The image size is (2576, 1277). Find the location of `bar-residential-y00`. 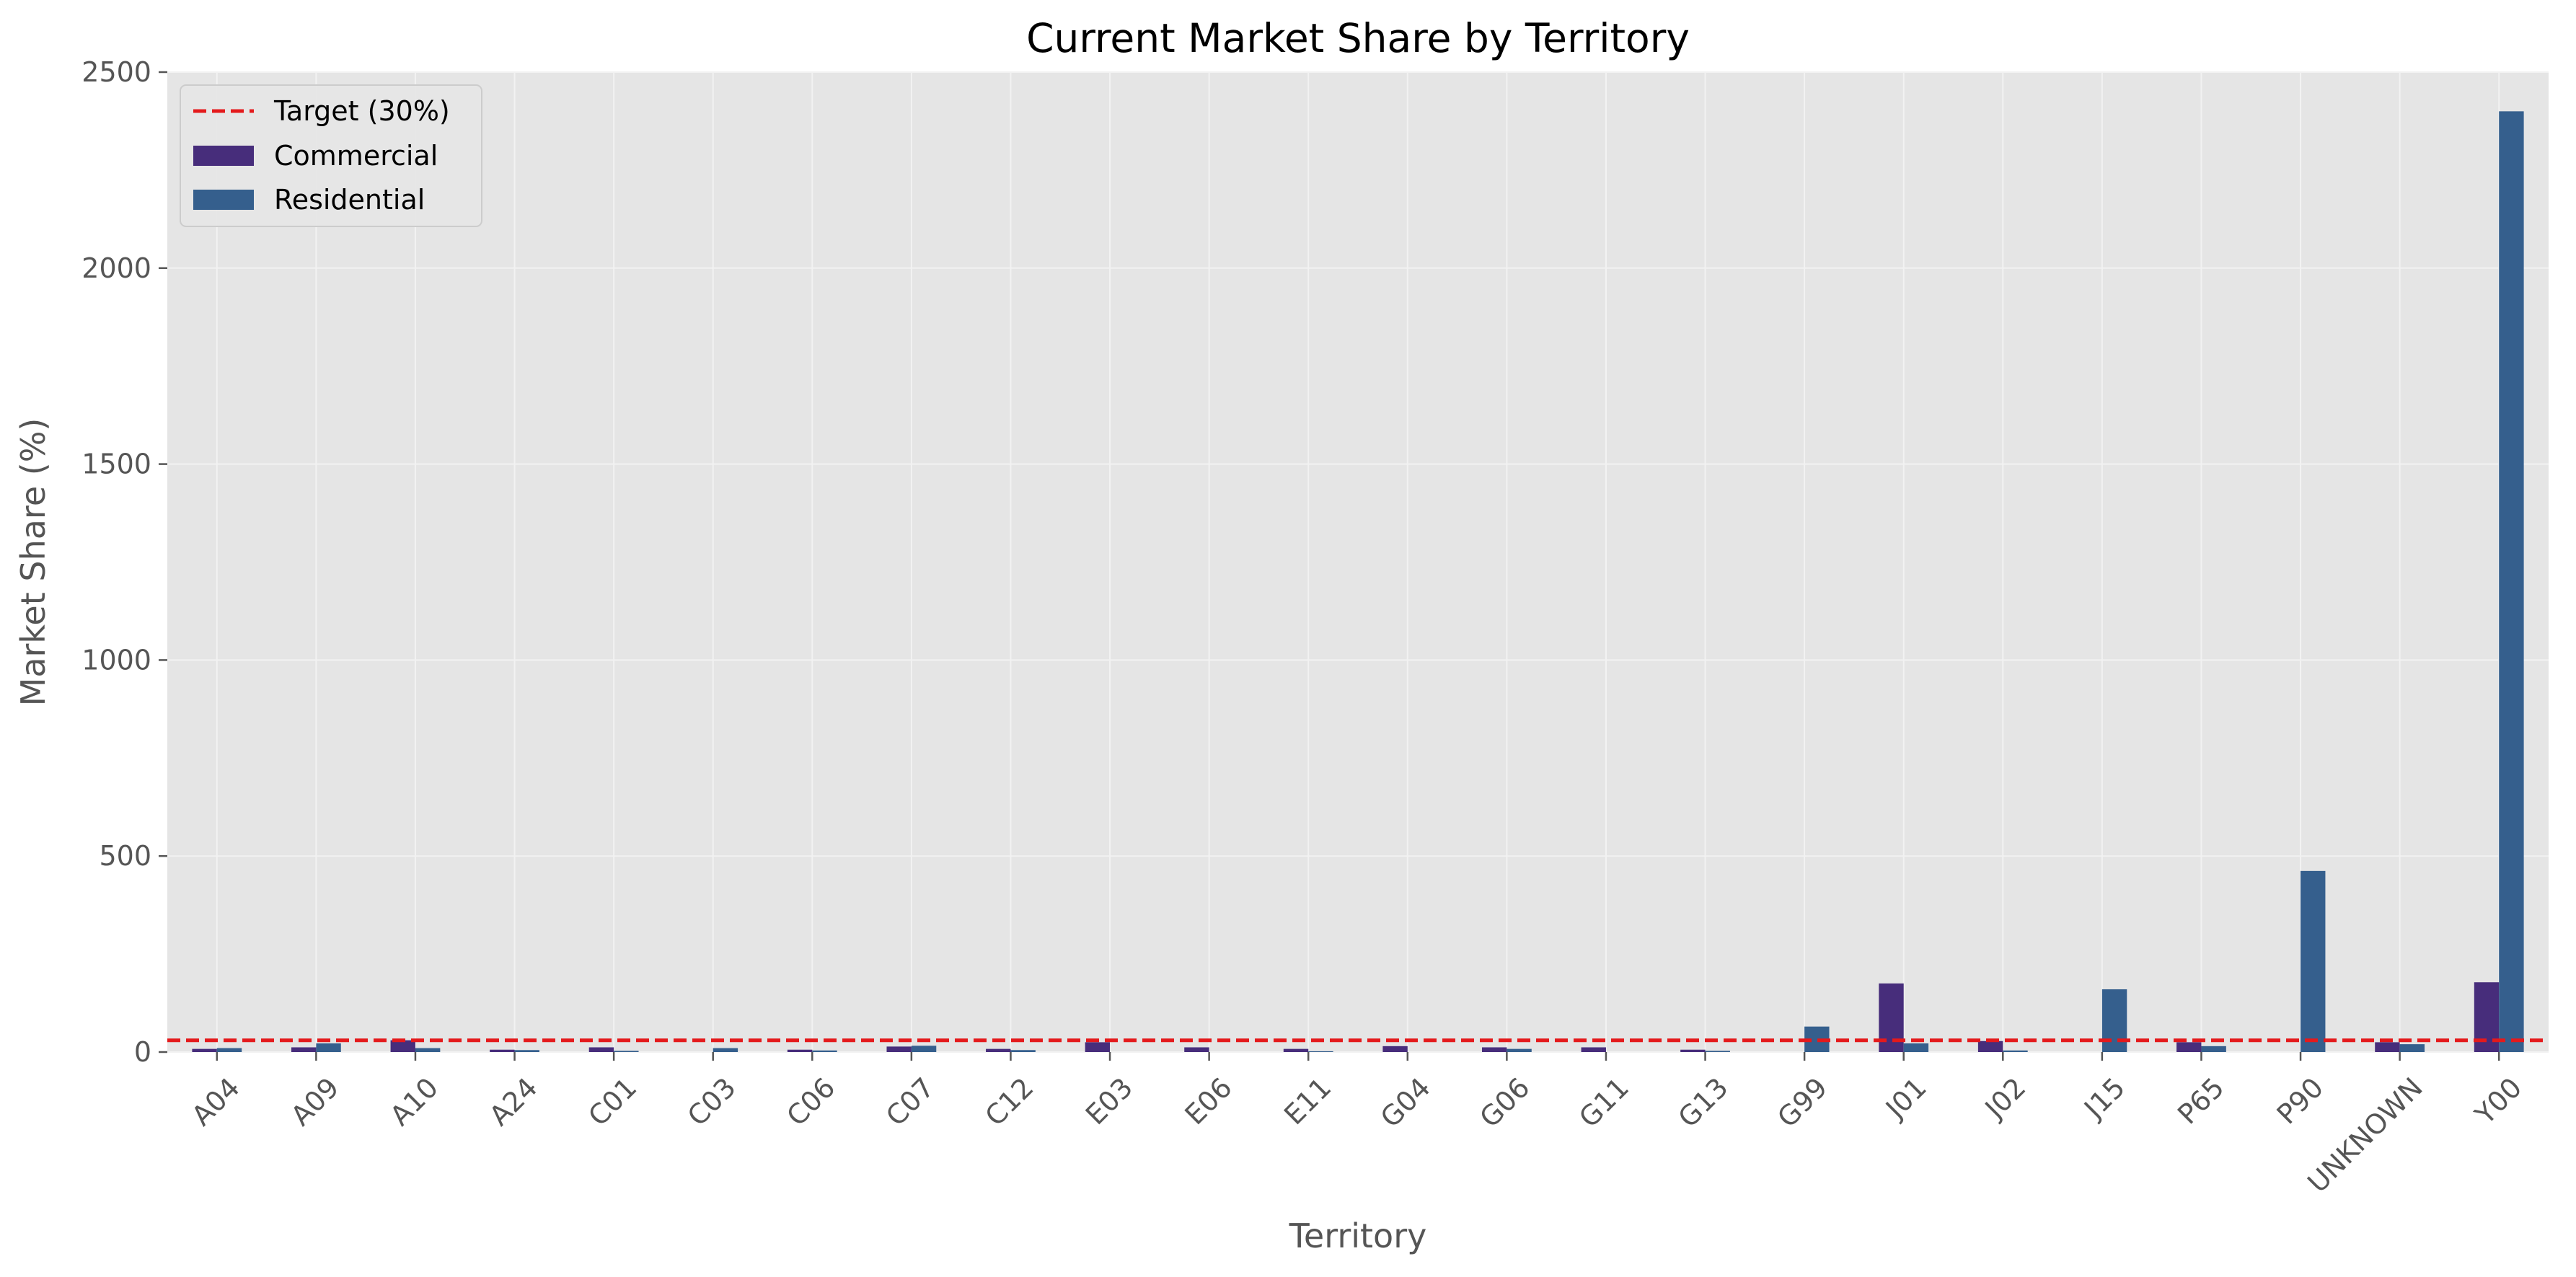

bar-residential-y00 is located at coordinates (2511, 582).